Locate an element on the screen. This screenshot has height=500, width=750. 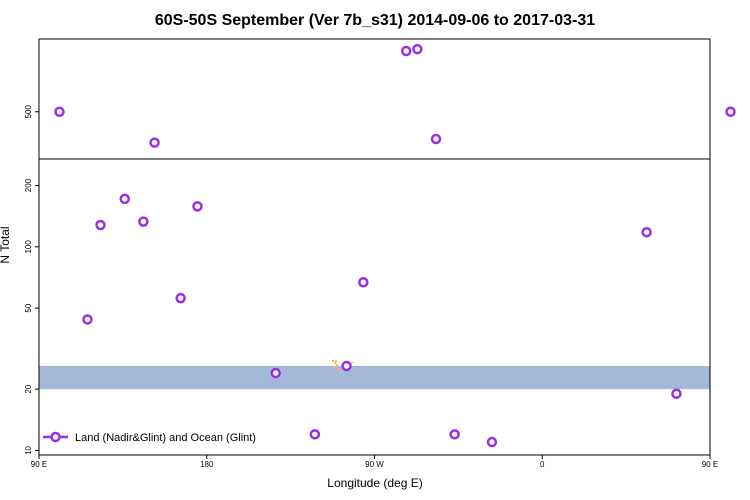
x-axis-label: Longitude (deg E) is located at coordinates (374, 483).